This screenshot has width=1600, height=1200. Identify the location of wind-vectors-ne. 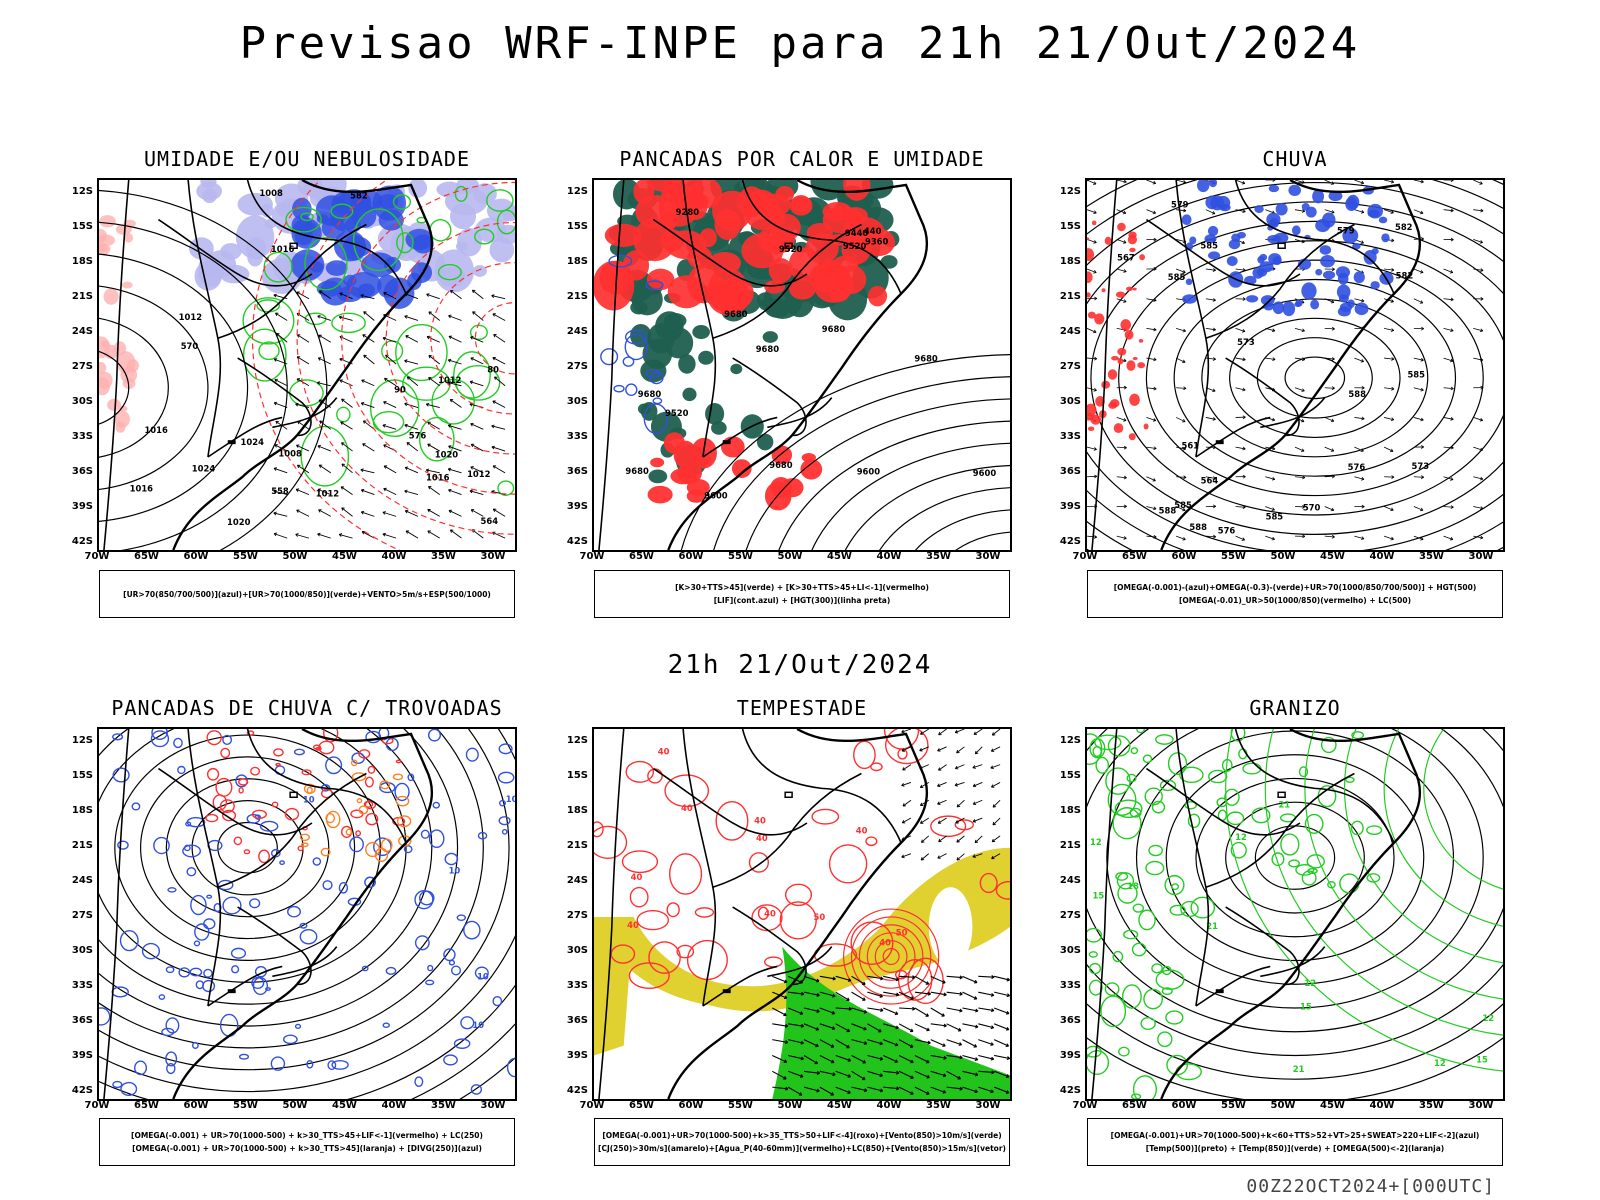
(951, 795).